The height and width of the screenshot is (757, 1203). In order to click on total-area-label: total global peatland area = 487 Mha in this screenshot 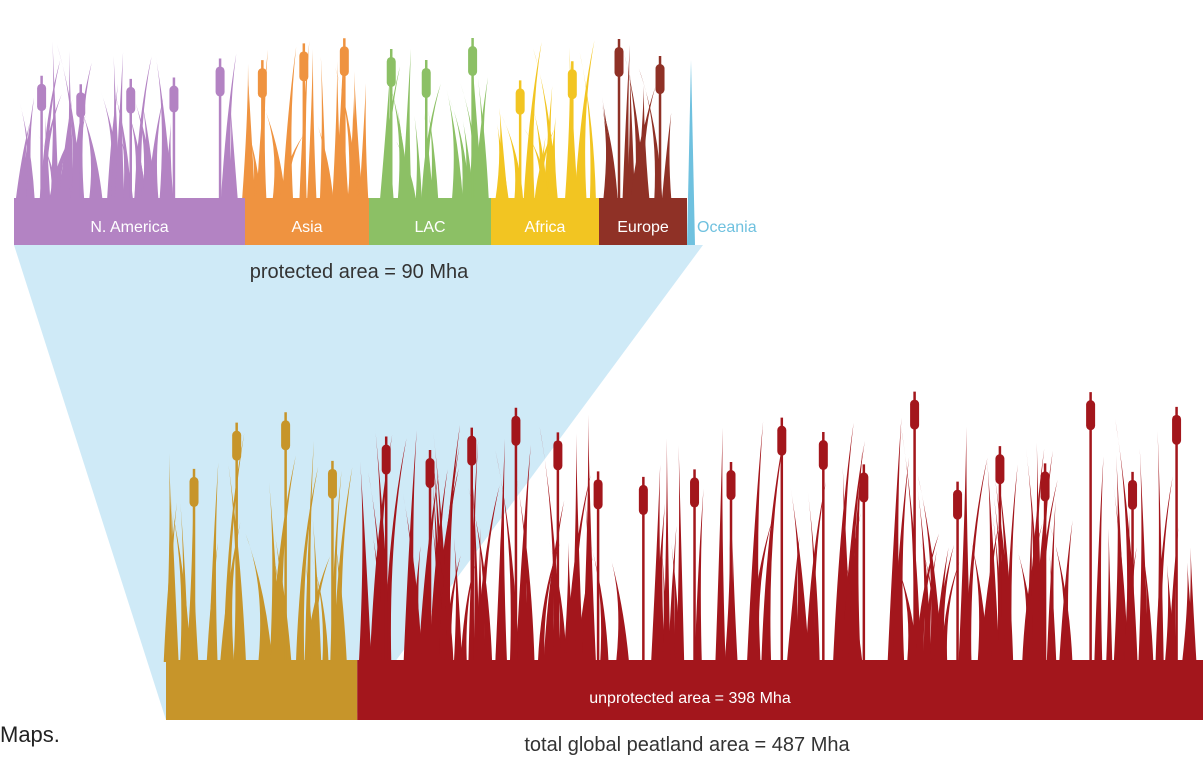, I will do `click(687, 745)`.